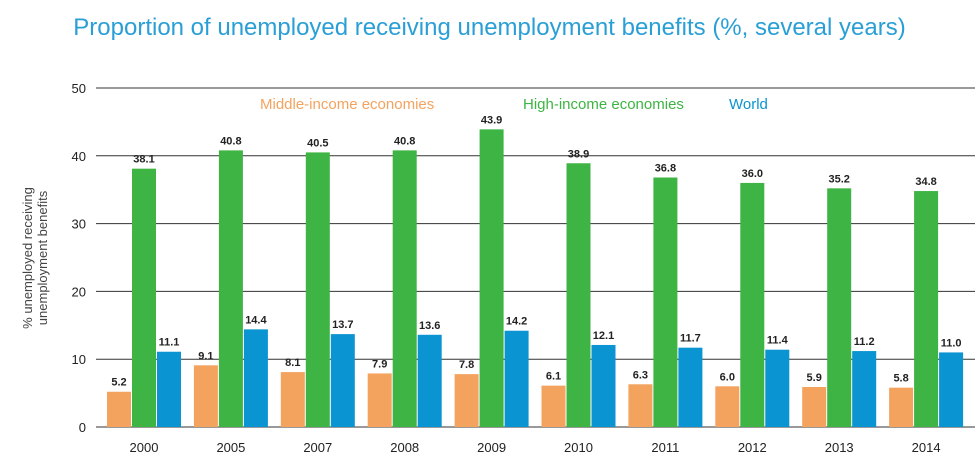 This screenshot has height=470, width=979. What do you see at coordinates (317, 143) in the screenshot?
I see `data-label: 40.5` at bounding box center [317, 143].